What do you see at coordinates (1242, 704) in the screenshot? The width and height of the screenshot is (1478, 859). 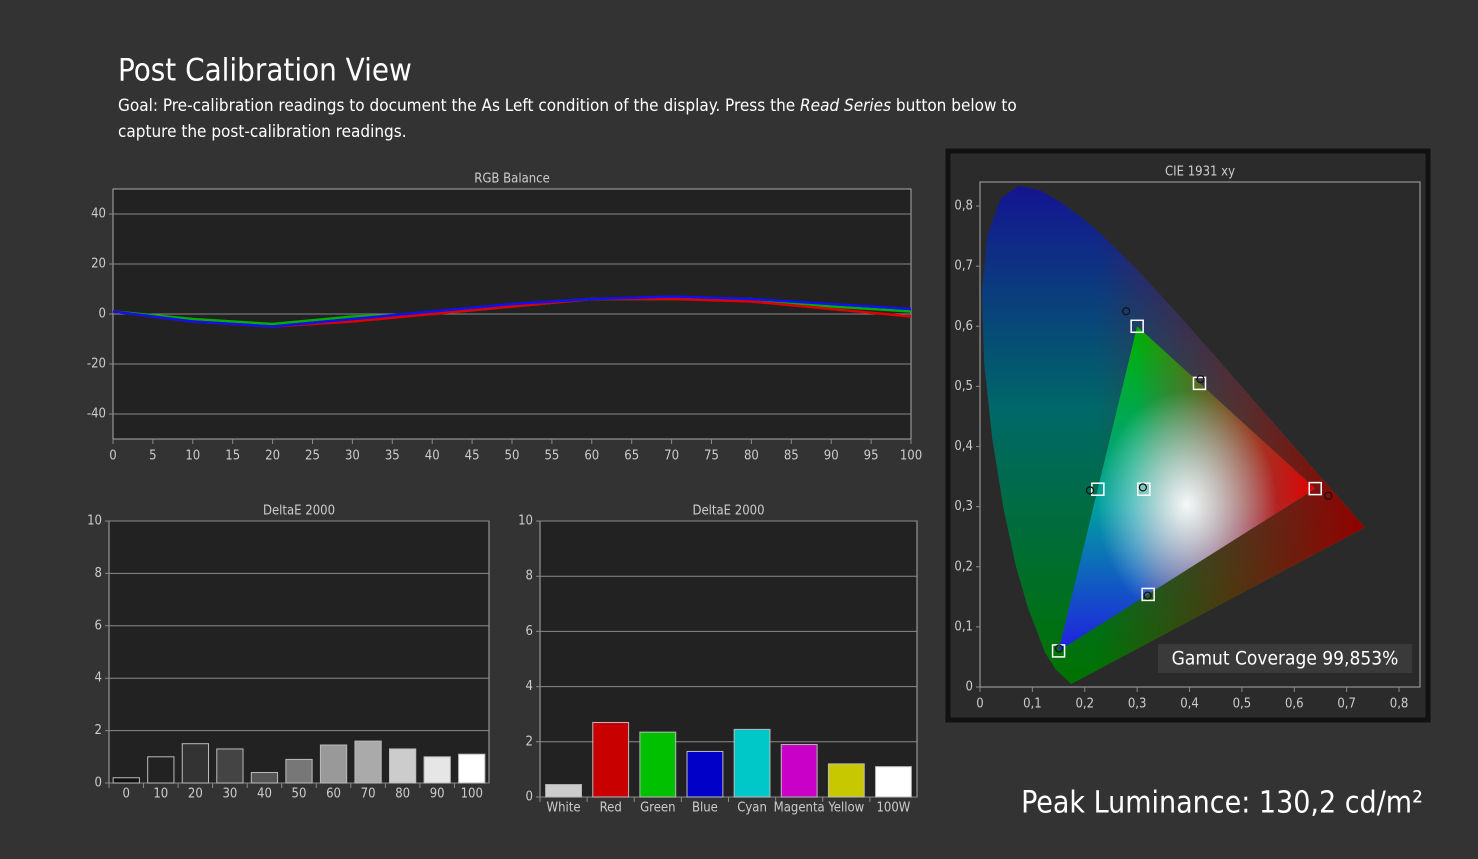 I see `x-tick-label: 0,5` at bounding box center [1242, 704].